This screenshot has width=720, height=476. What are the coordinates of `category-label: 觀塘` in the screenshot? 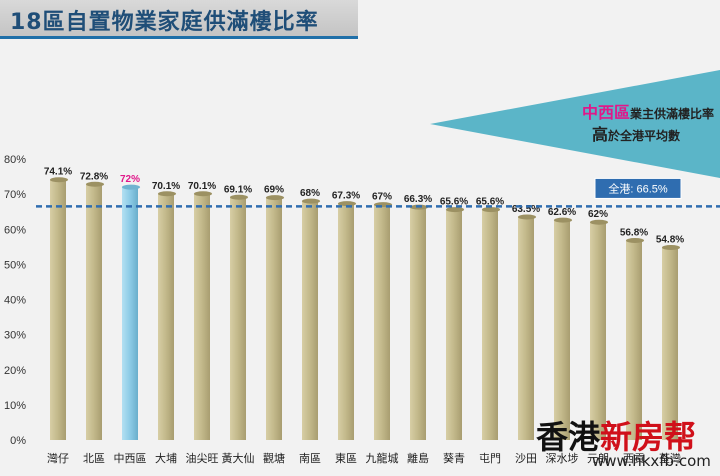 It's located at (274, 458).